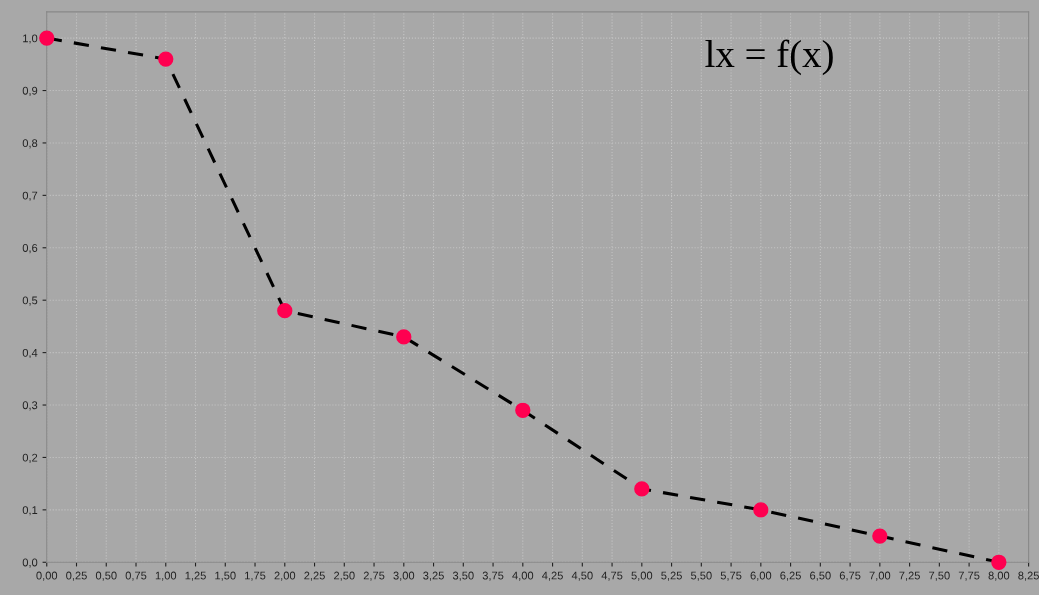 The height and width of the screenshot is (595, 1039). Describe the element at coordinates (30, 249) in the screenshot. I see `y-tick-label: 0,6` at that location.